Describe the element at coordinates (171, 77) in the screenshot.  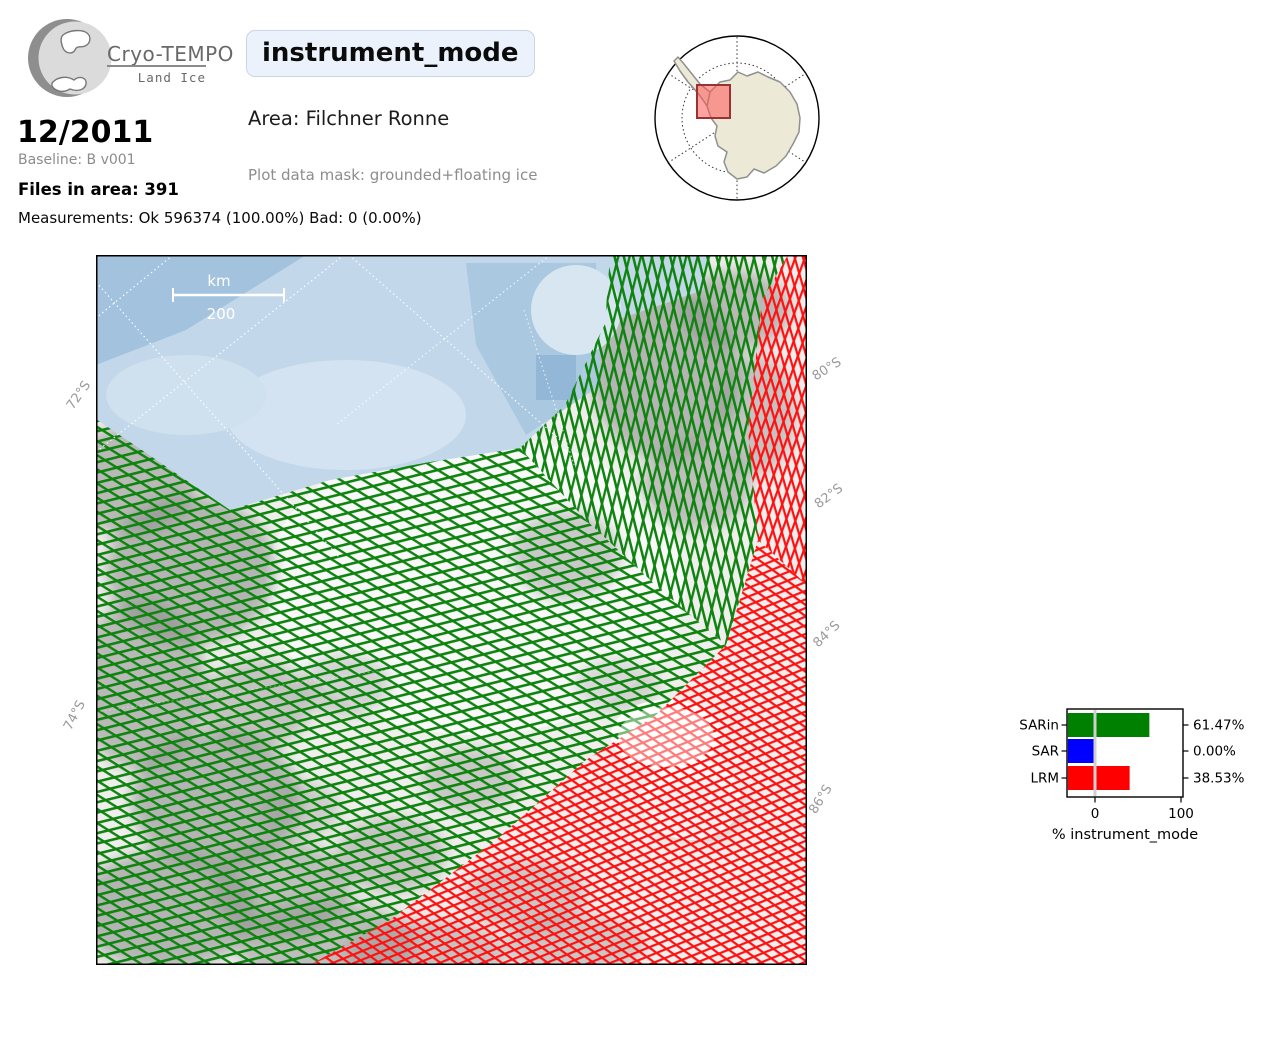
I see `product-name: Land Ice` at that location.